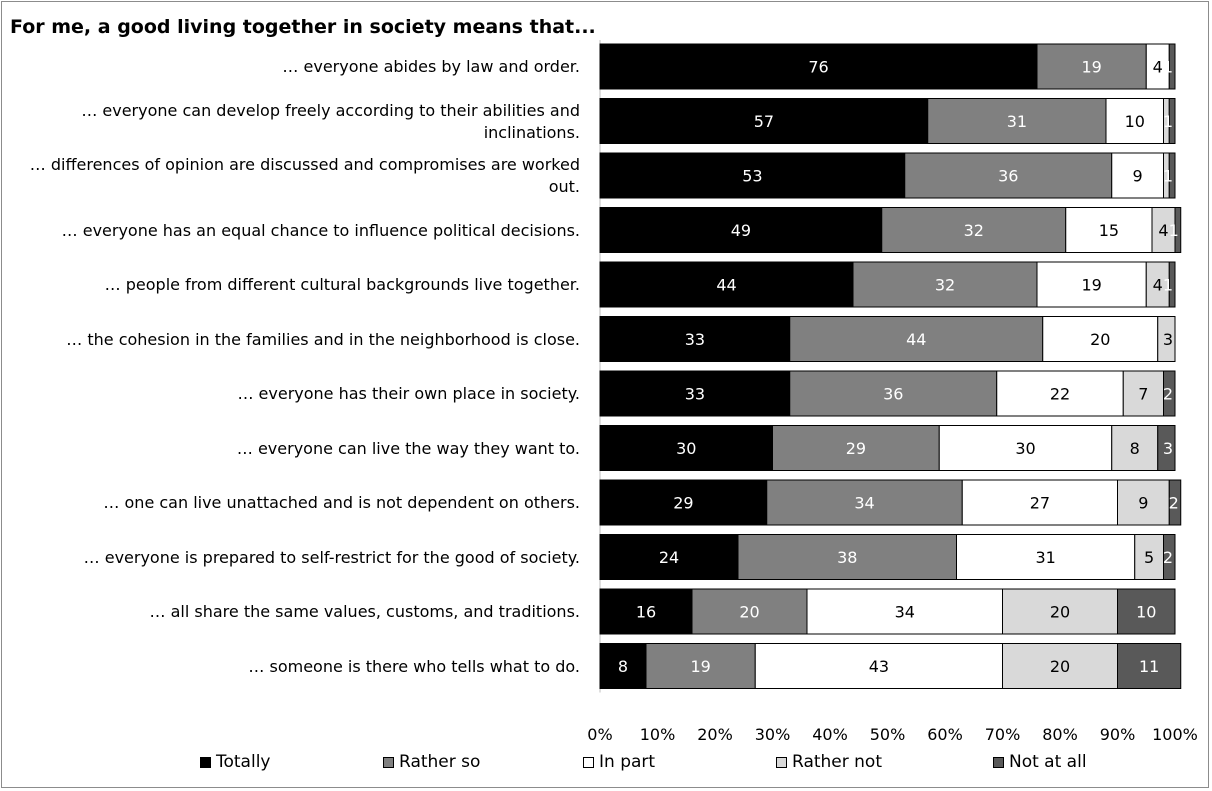  I want to click on data-label: 24, so click(669, 557).